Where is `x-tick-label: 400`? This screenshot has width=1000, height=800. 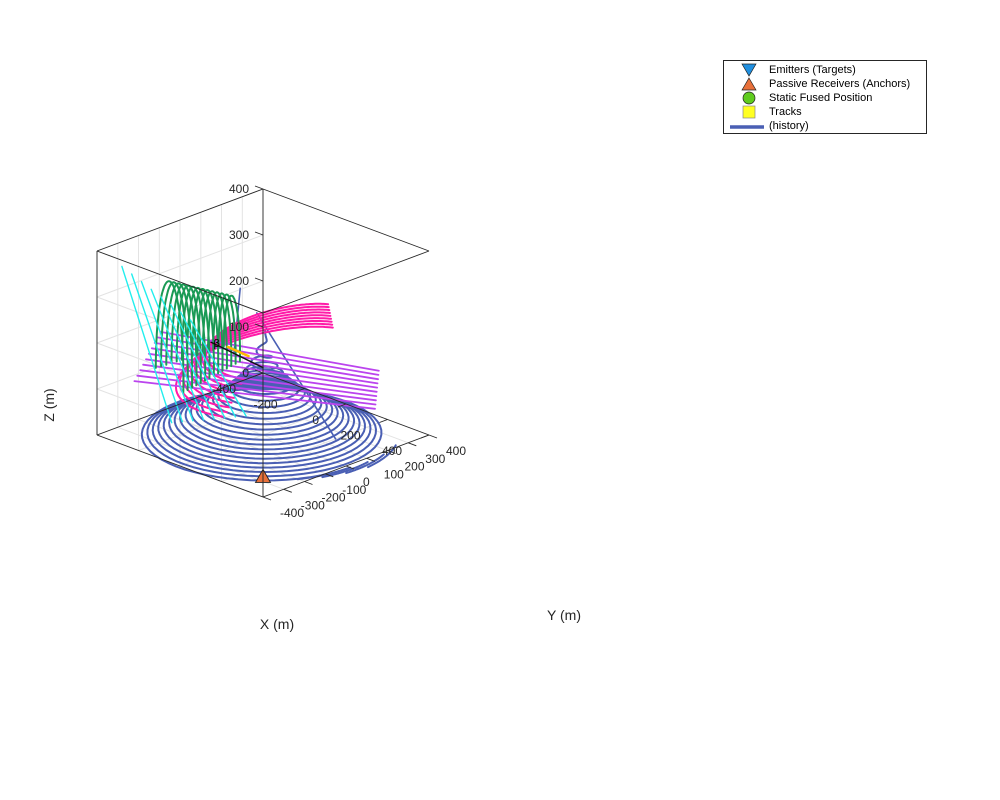
x-tick-label: 400 is located at coordinates (392, 451).